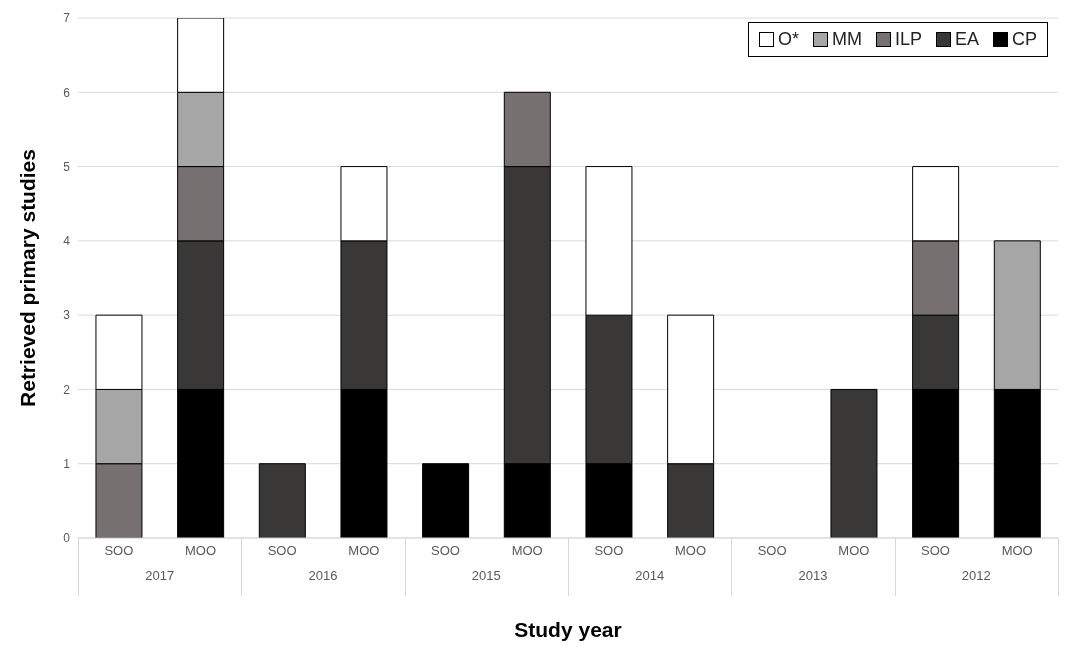  I want to click on y-tick-label: 2, so click(67, 389).